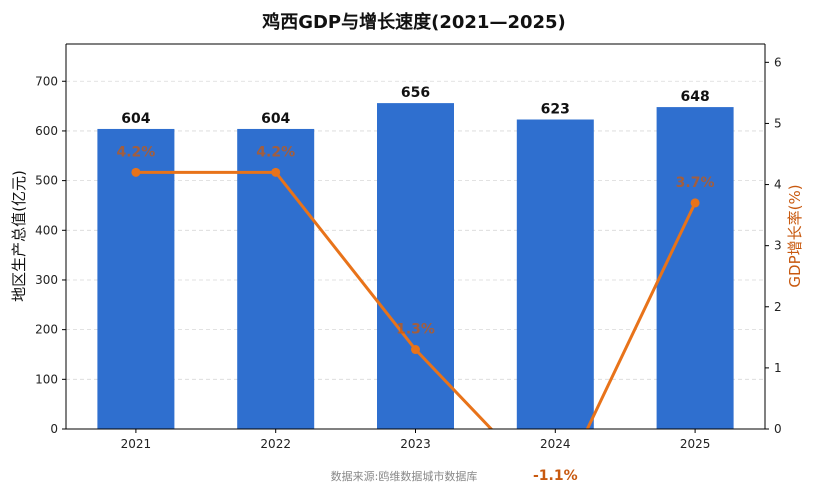 This screenshot has height=494, width=813. I want to click on y2-tick-label: 4, so click(778, 185).